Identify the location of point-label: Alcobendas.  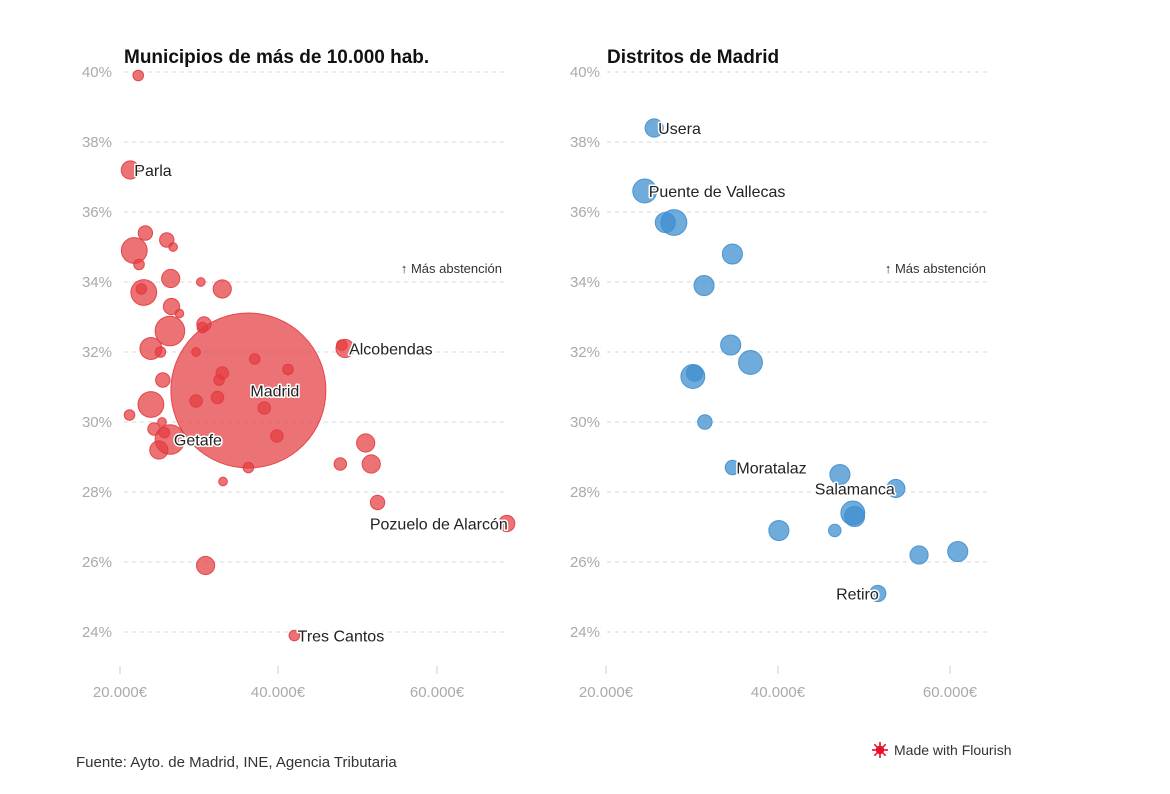
(391, 350).